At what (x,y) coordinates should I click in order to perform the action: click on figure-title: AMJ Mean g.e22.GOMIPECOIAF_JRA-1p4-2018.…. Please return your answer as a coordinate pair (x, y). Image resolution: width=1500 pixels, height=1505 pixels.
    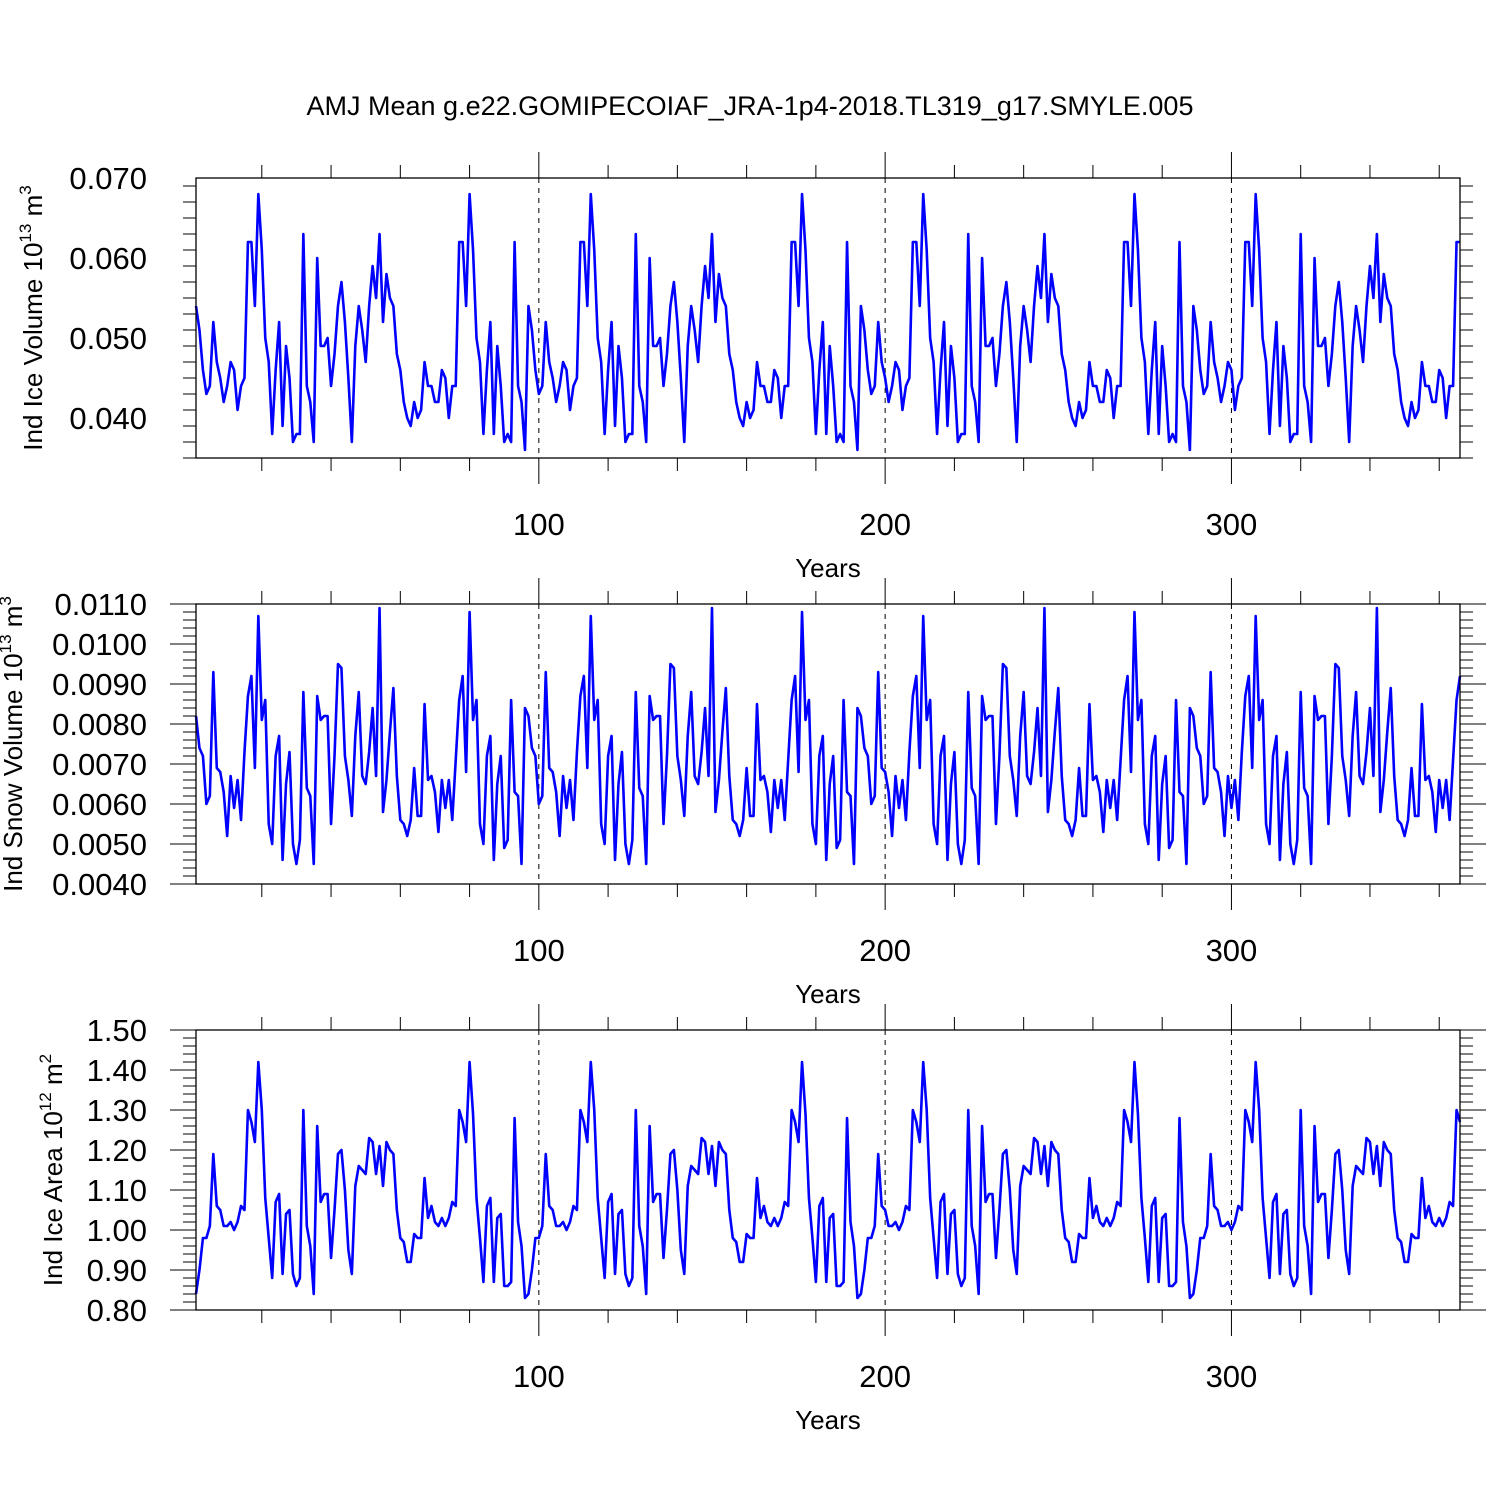
    Looking at the image, I should click on (750, 106).